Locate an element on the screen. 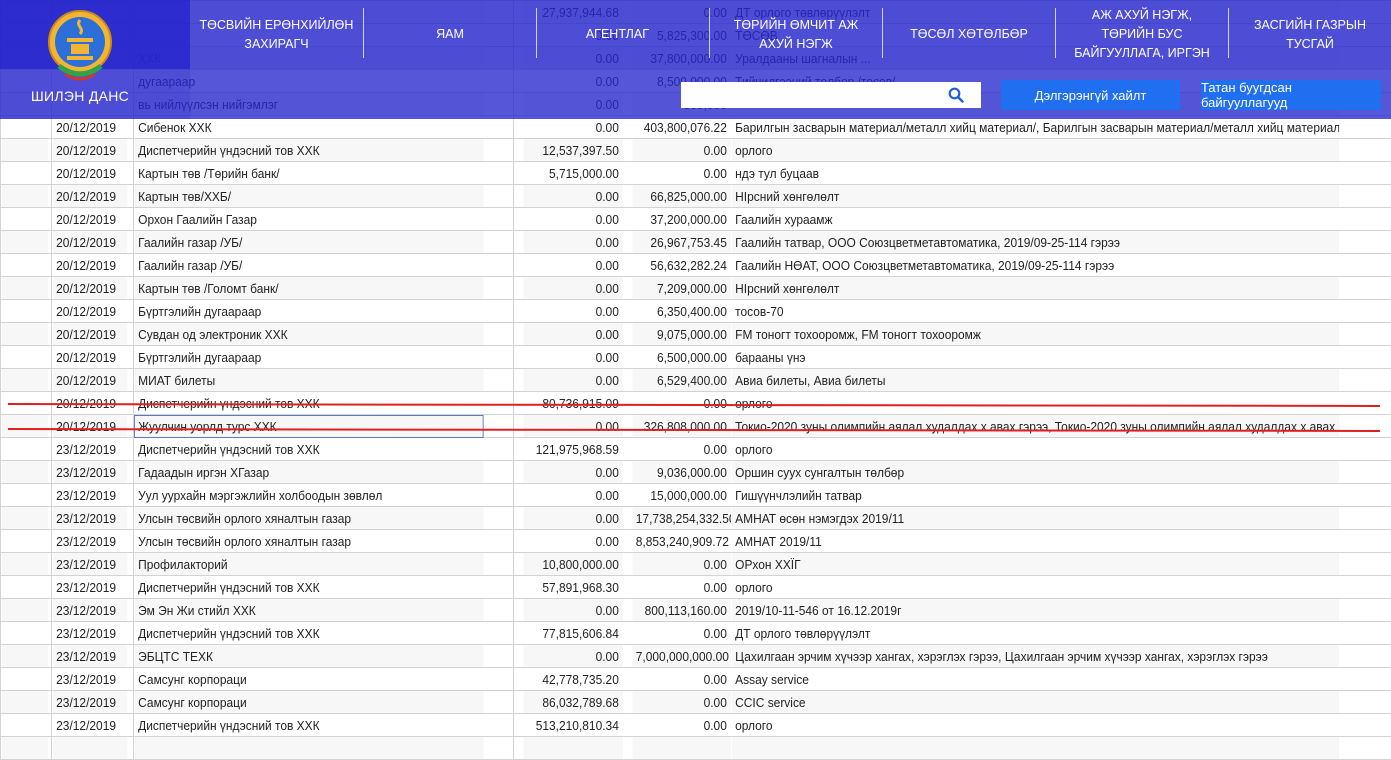 This screenshot has width=1391, height=760. organization-cell: Эм Эн Жи стийл ХХК is located at coordinates (309, 610).